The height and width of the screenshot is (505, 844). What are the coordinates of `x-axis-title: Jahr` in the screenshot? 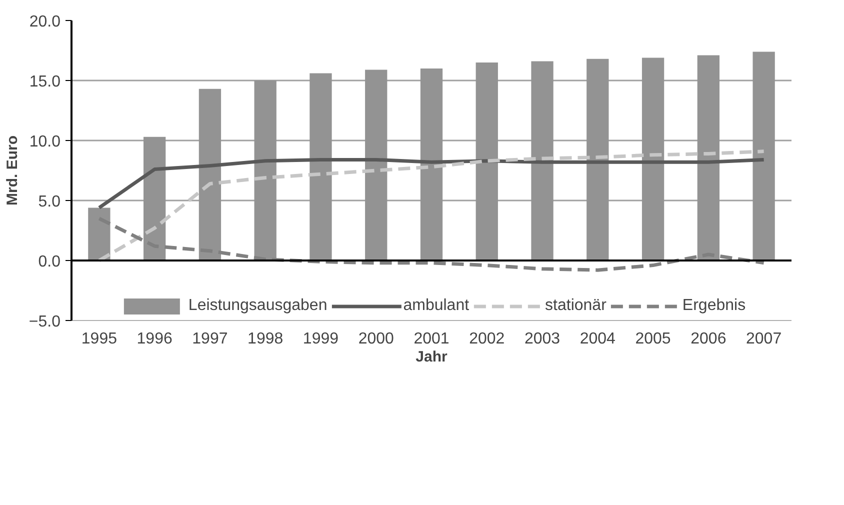 It's located at (432, 357).